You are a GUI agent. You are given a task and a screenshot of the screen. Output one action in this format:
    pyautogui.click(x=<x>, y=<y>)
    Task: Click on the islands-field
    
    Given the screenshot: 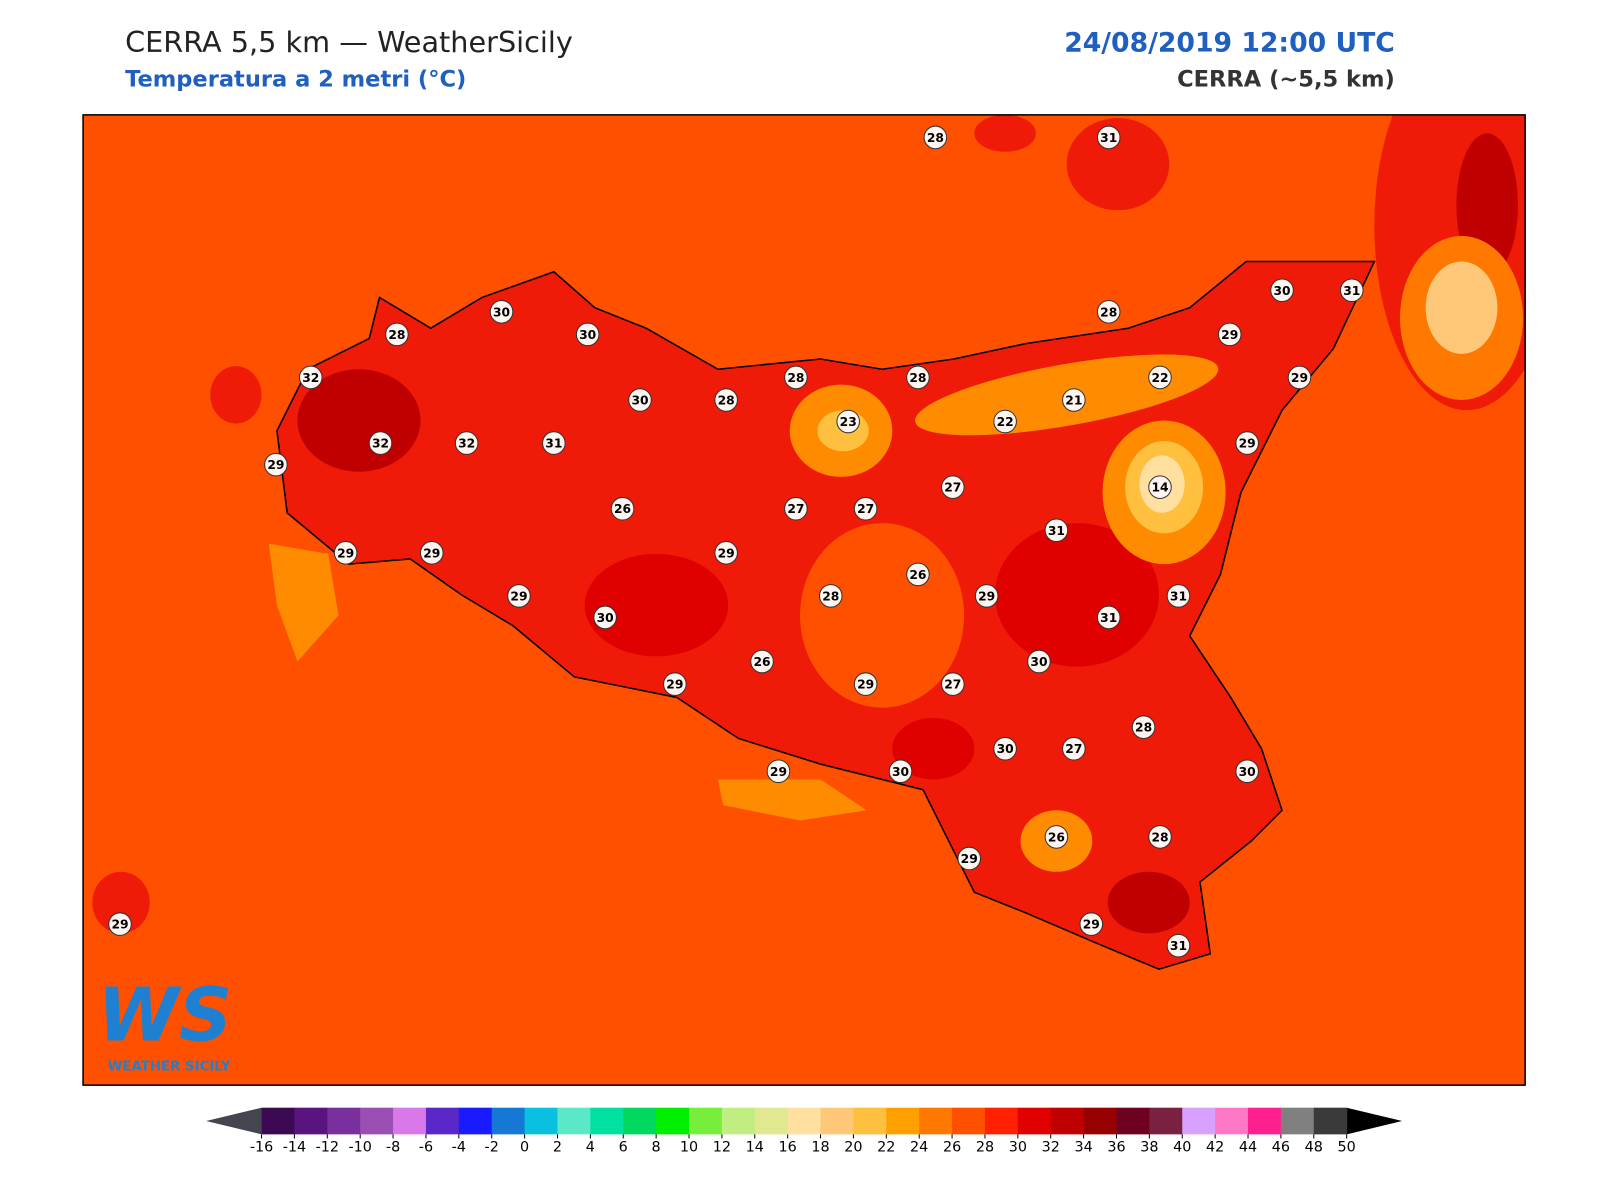 What is the action you would take?
    pyautogui.click(x=1118, y=164)
    